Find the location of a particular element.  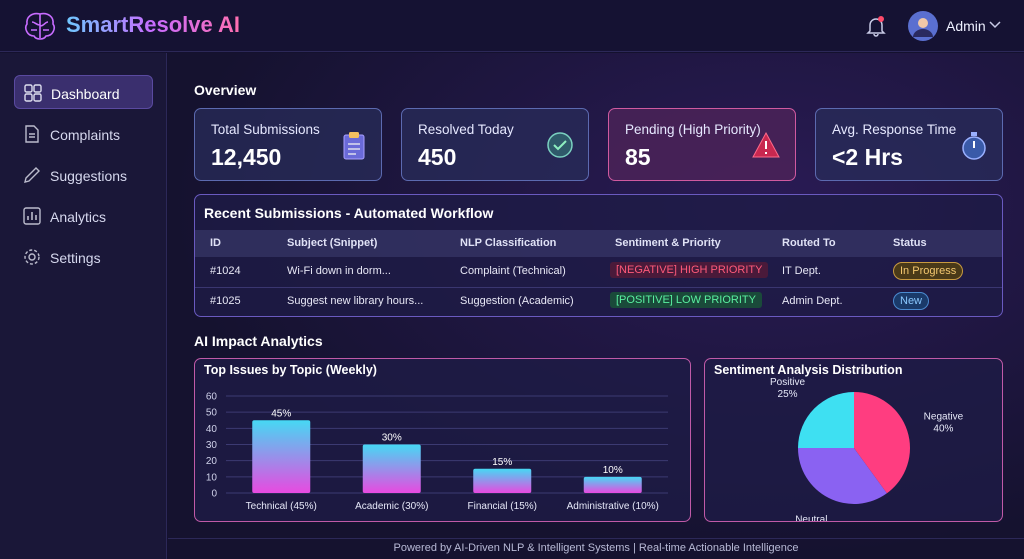

user-name: Admin is located at coordinates (966, 26).